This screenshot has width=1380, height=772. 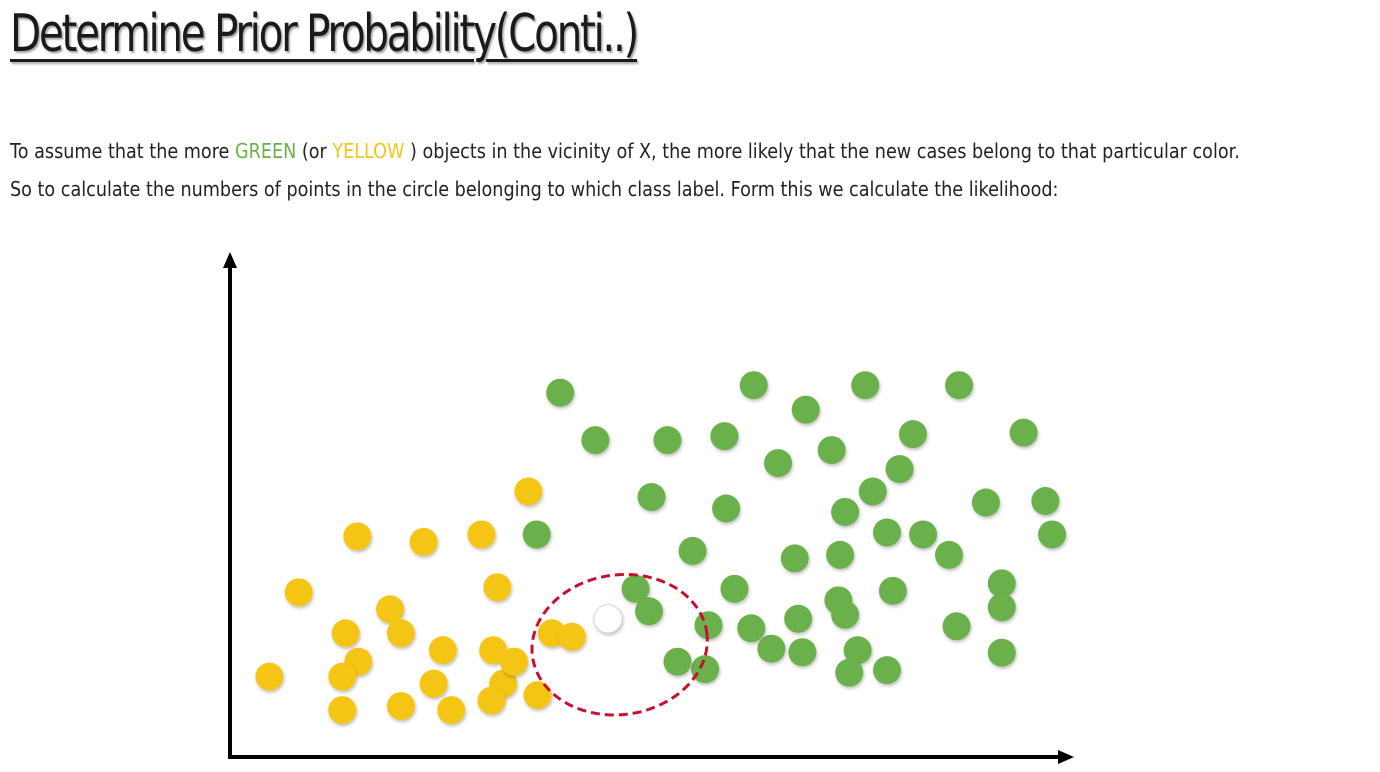 I want to click on line1-part1: To assume that the more, so click(x=122, y=151).